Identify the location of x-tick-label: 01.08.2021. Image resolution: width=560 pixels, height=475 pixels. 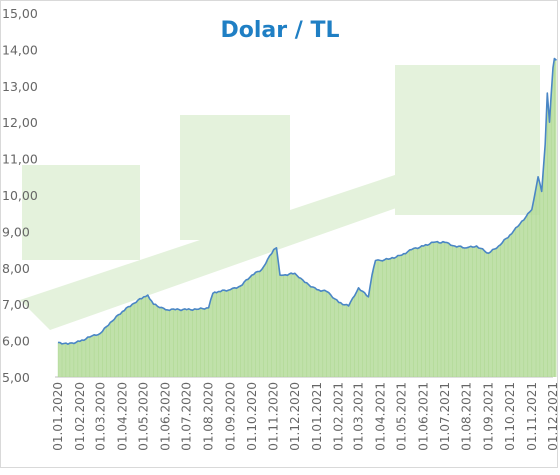
(467, 416).